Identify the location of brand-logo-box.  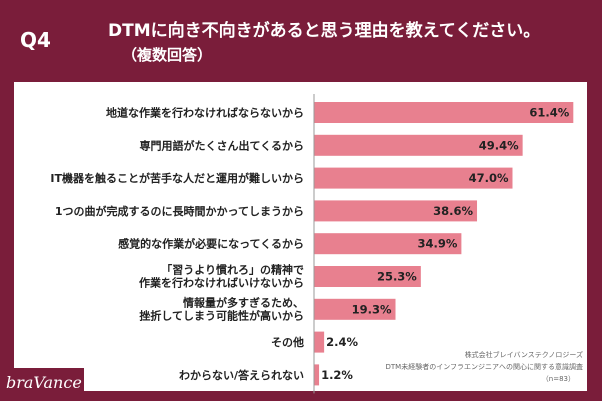
(42, 384).